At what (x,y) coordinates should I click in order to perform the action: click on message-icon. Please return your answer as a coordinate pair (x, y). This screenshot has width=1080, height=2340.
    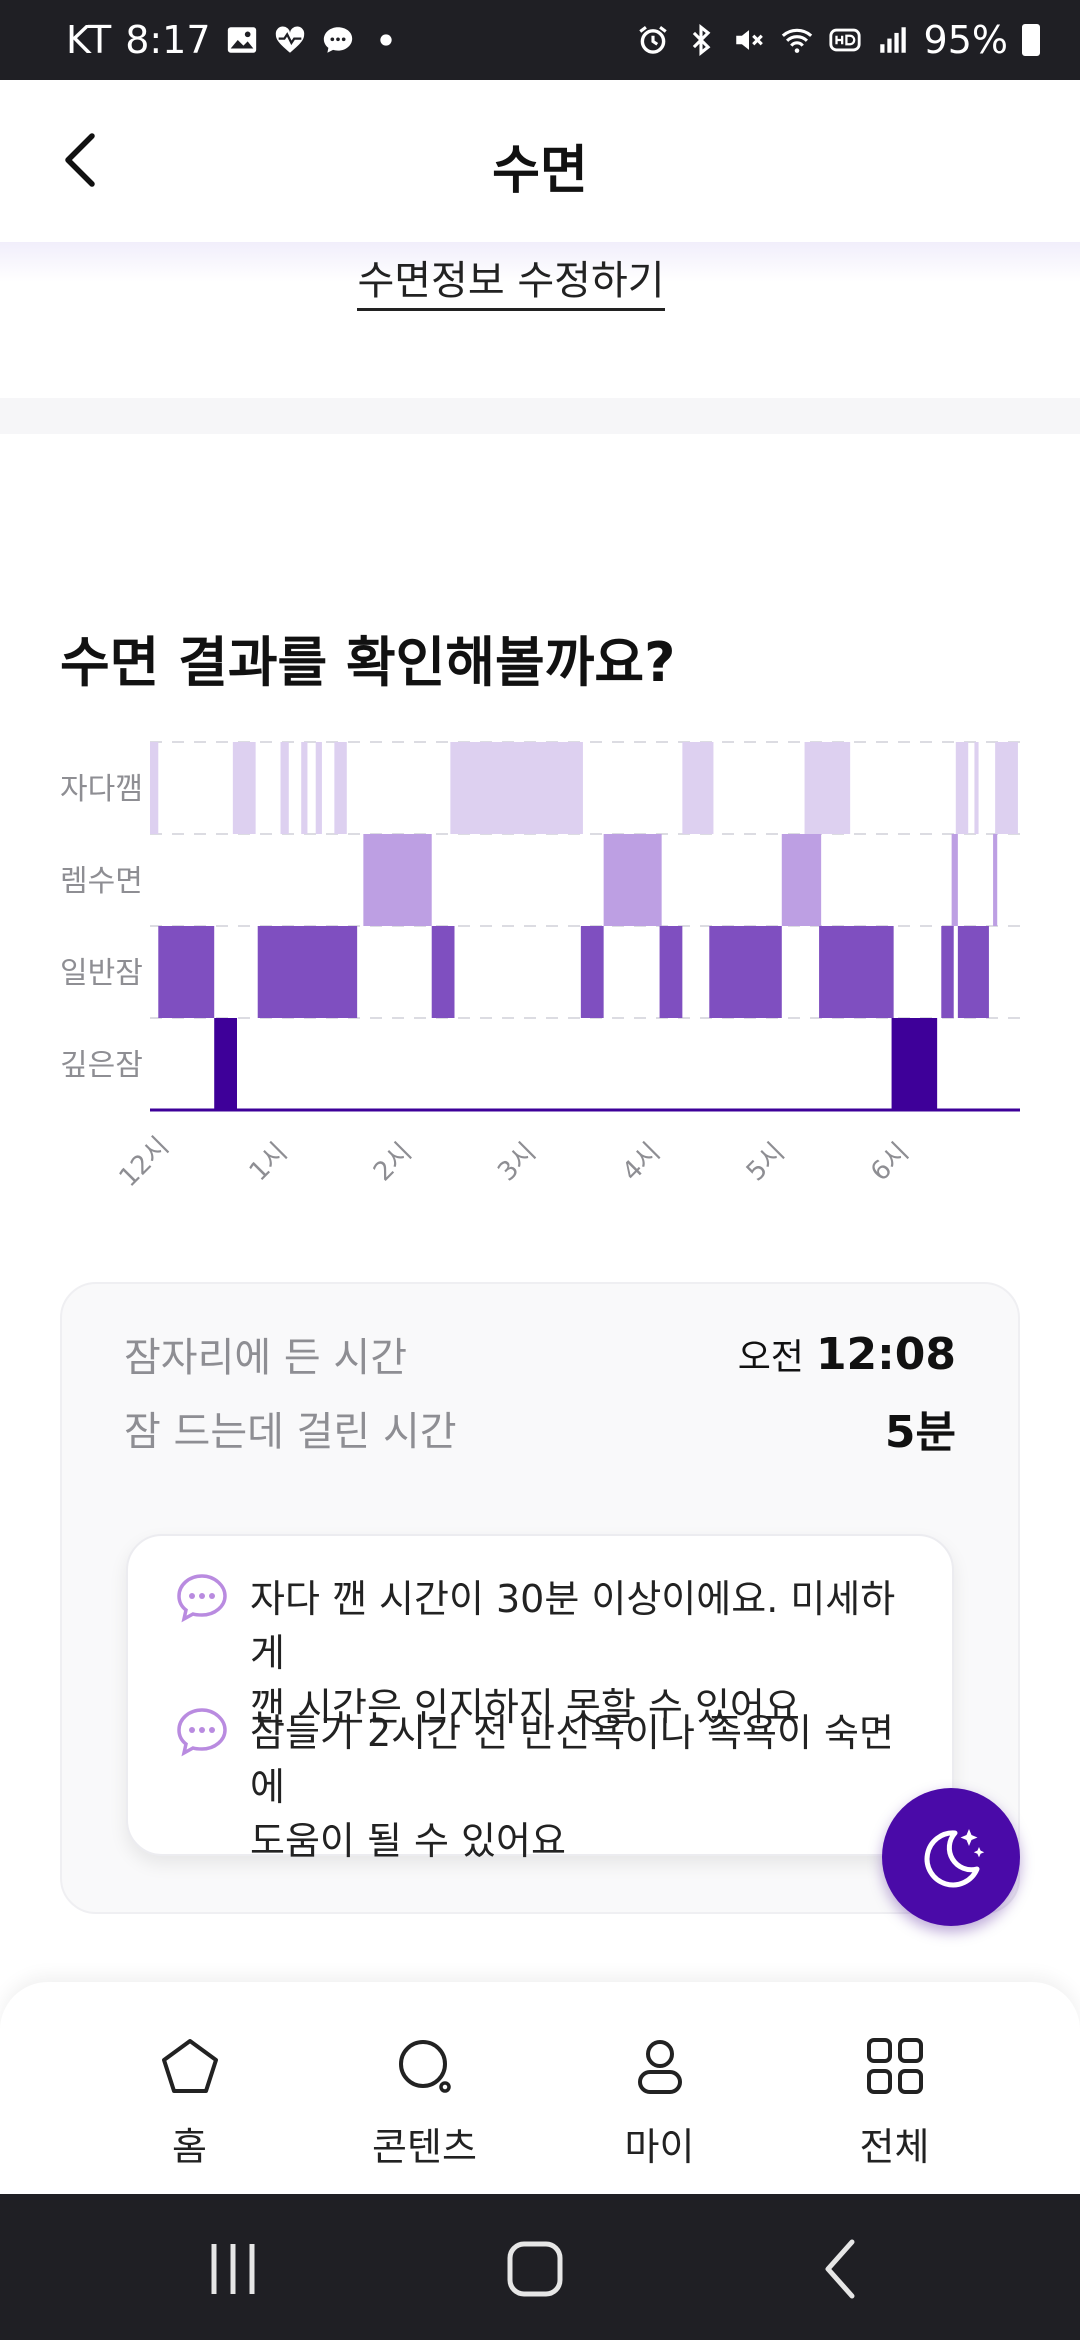
    Looking at the image, I should click on (338, 40).